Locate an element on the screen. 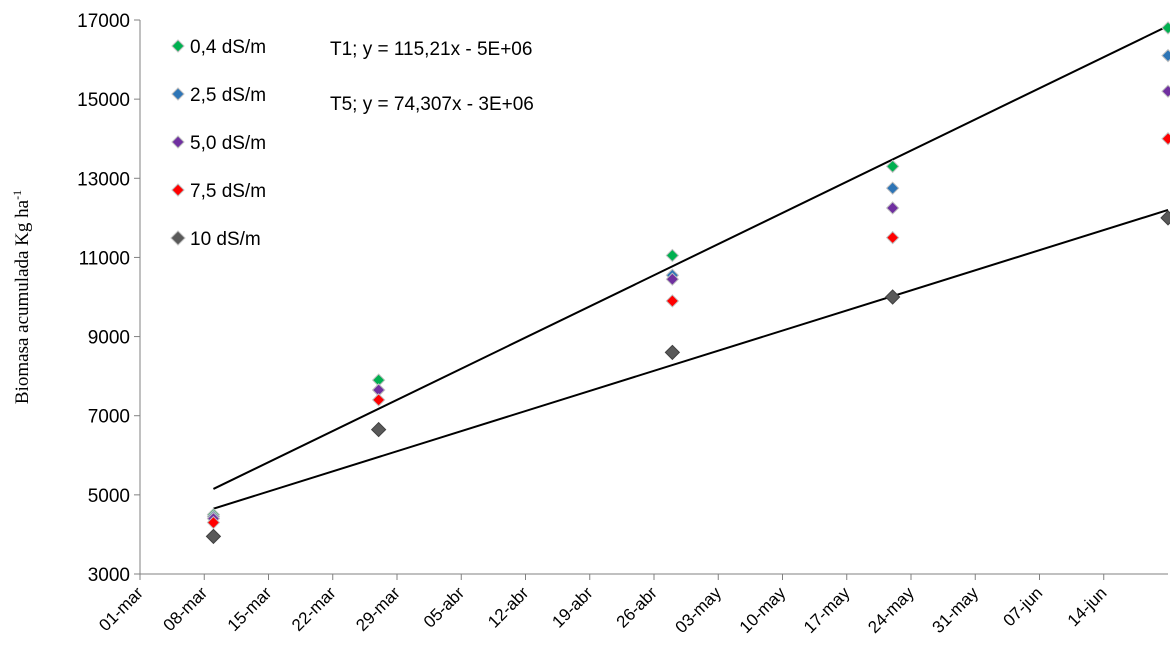 This screenshot has height=669, width=1170. x-tick-label: 05-abr is located at coordinates (444, 607).